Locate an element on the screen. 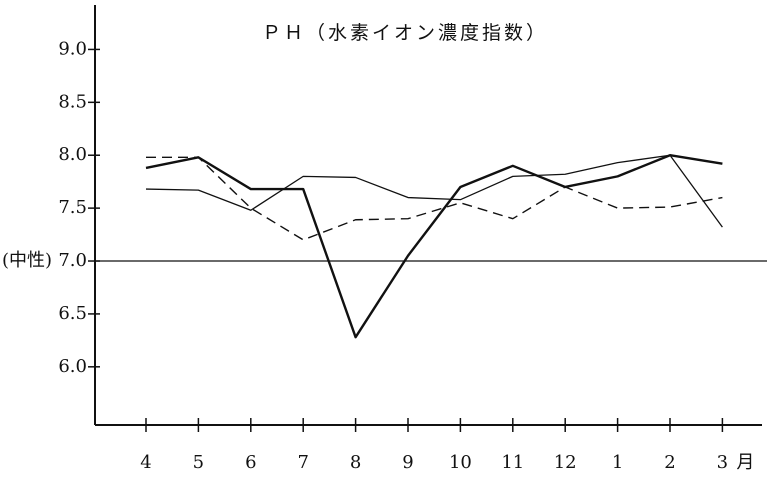  y-tick-label: 6.5 is located at coordinates (72, 313).